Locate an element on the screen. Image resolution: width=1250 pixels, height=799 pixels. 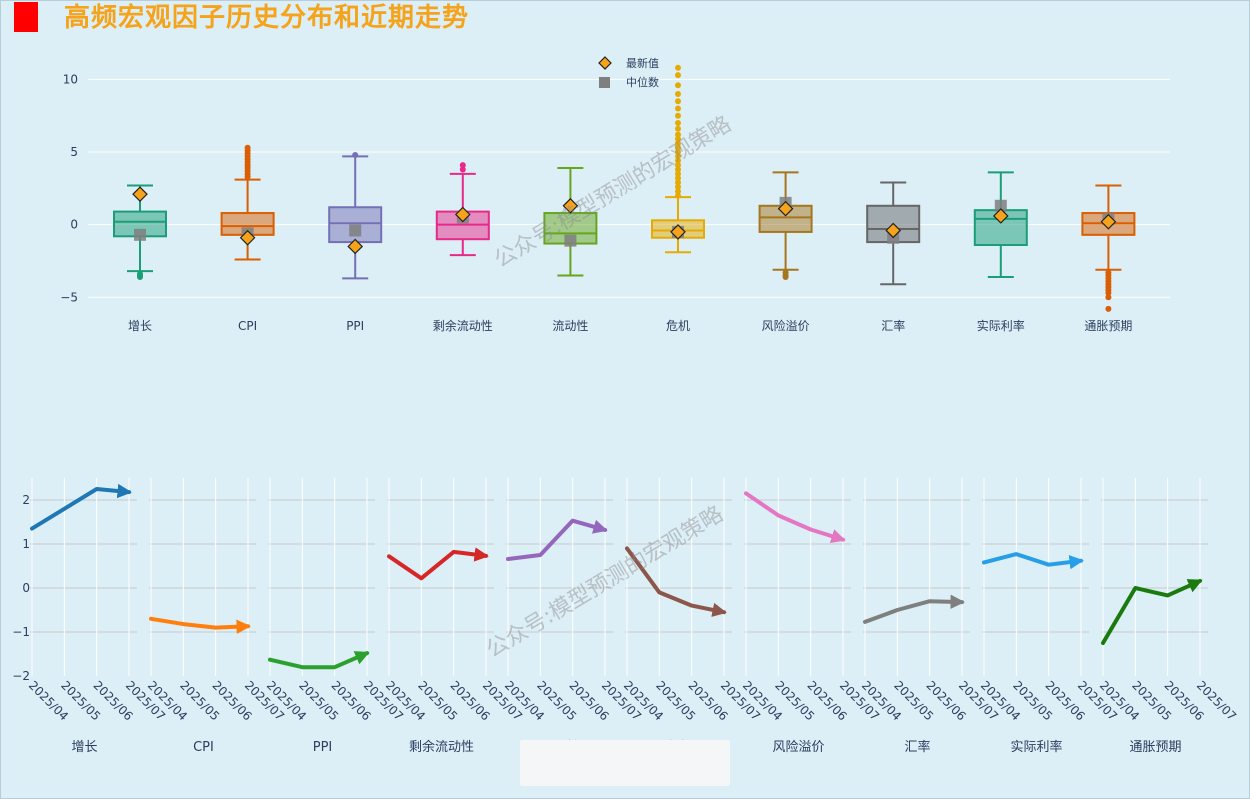
box-series: 实际利率 is located at coordinates (1000, 252).